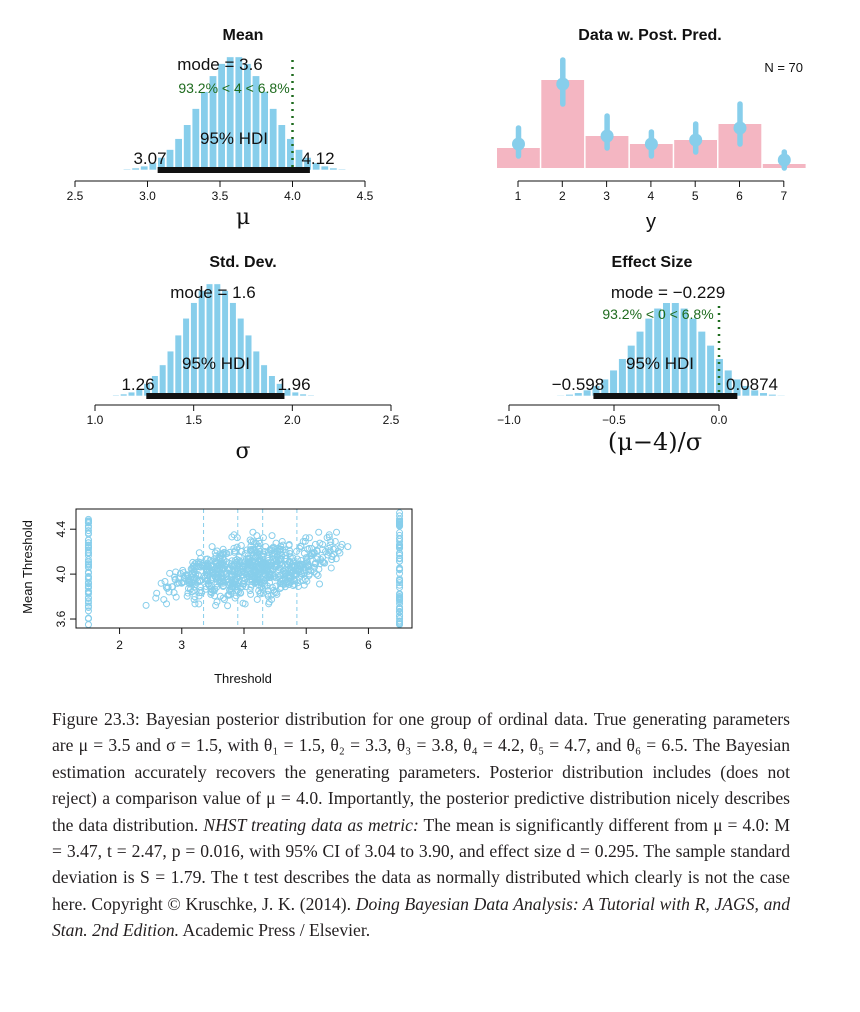 Image resolution: width=860 pixels, height=1012 pixels. What do you see at coordinates (243, 678) in the screenshot?
I see `scatter-x-axis-label: Threshold` at bounding box center [243, 678].